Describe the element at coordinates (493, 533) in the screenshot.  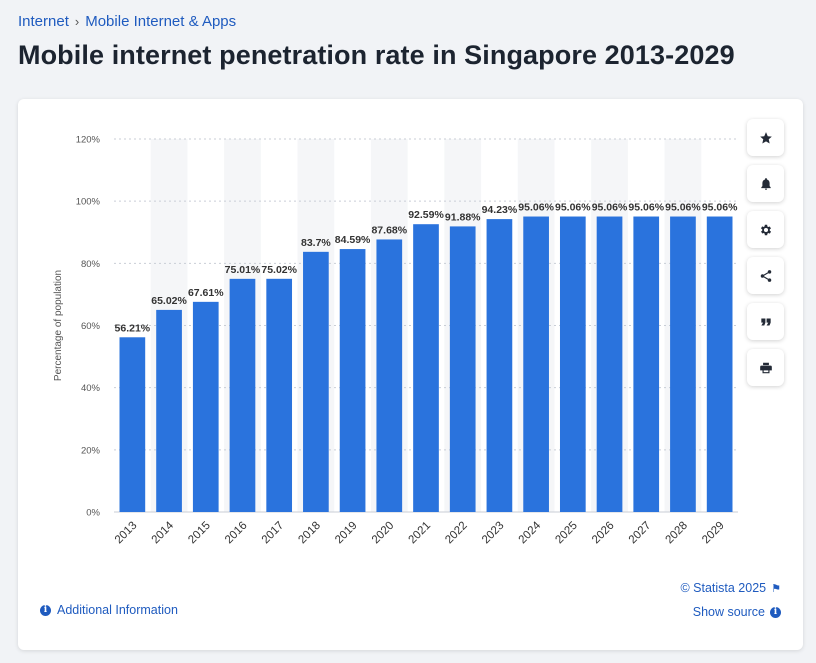
I see `x-tick-label: 2023` at that location.